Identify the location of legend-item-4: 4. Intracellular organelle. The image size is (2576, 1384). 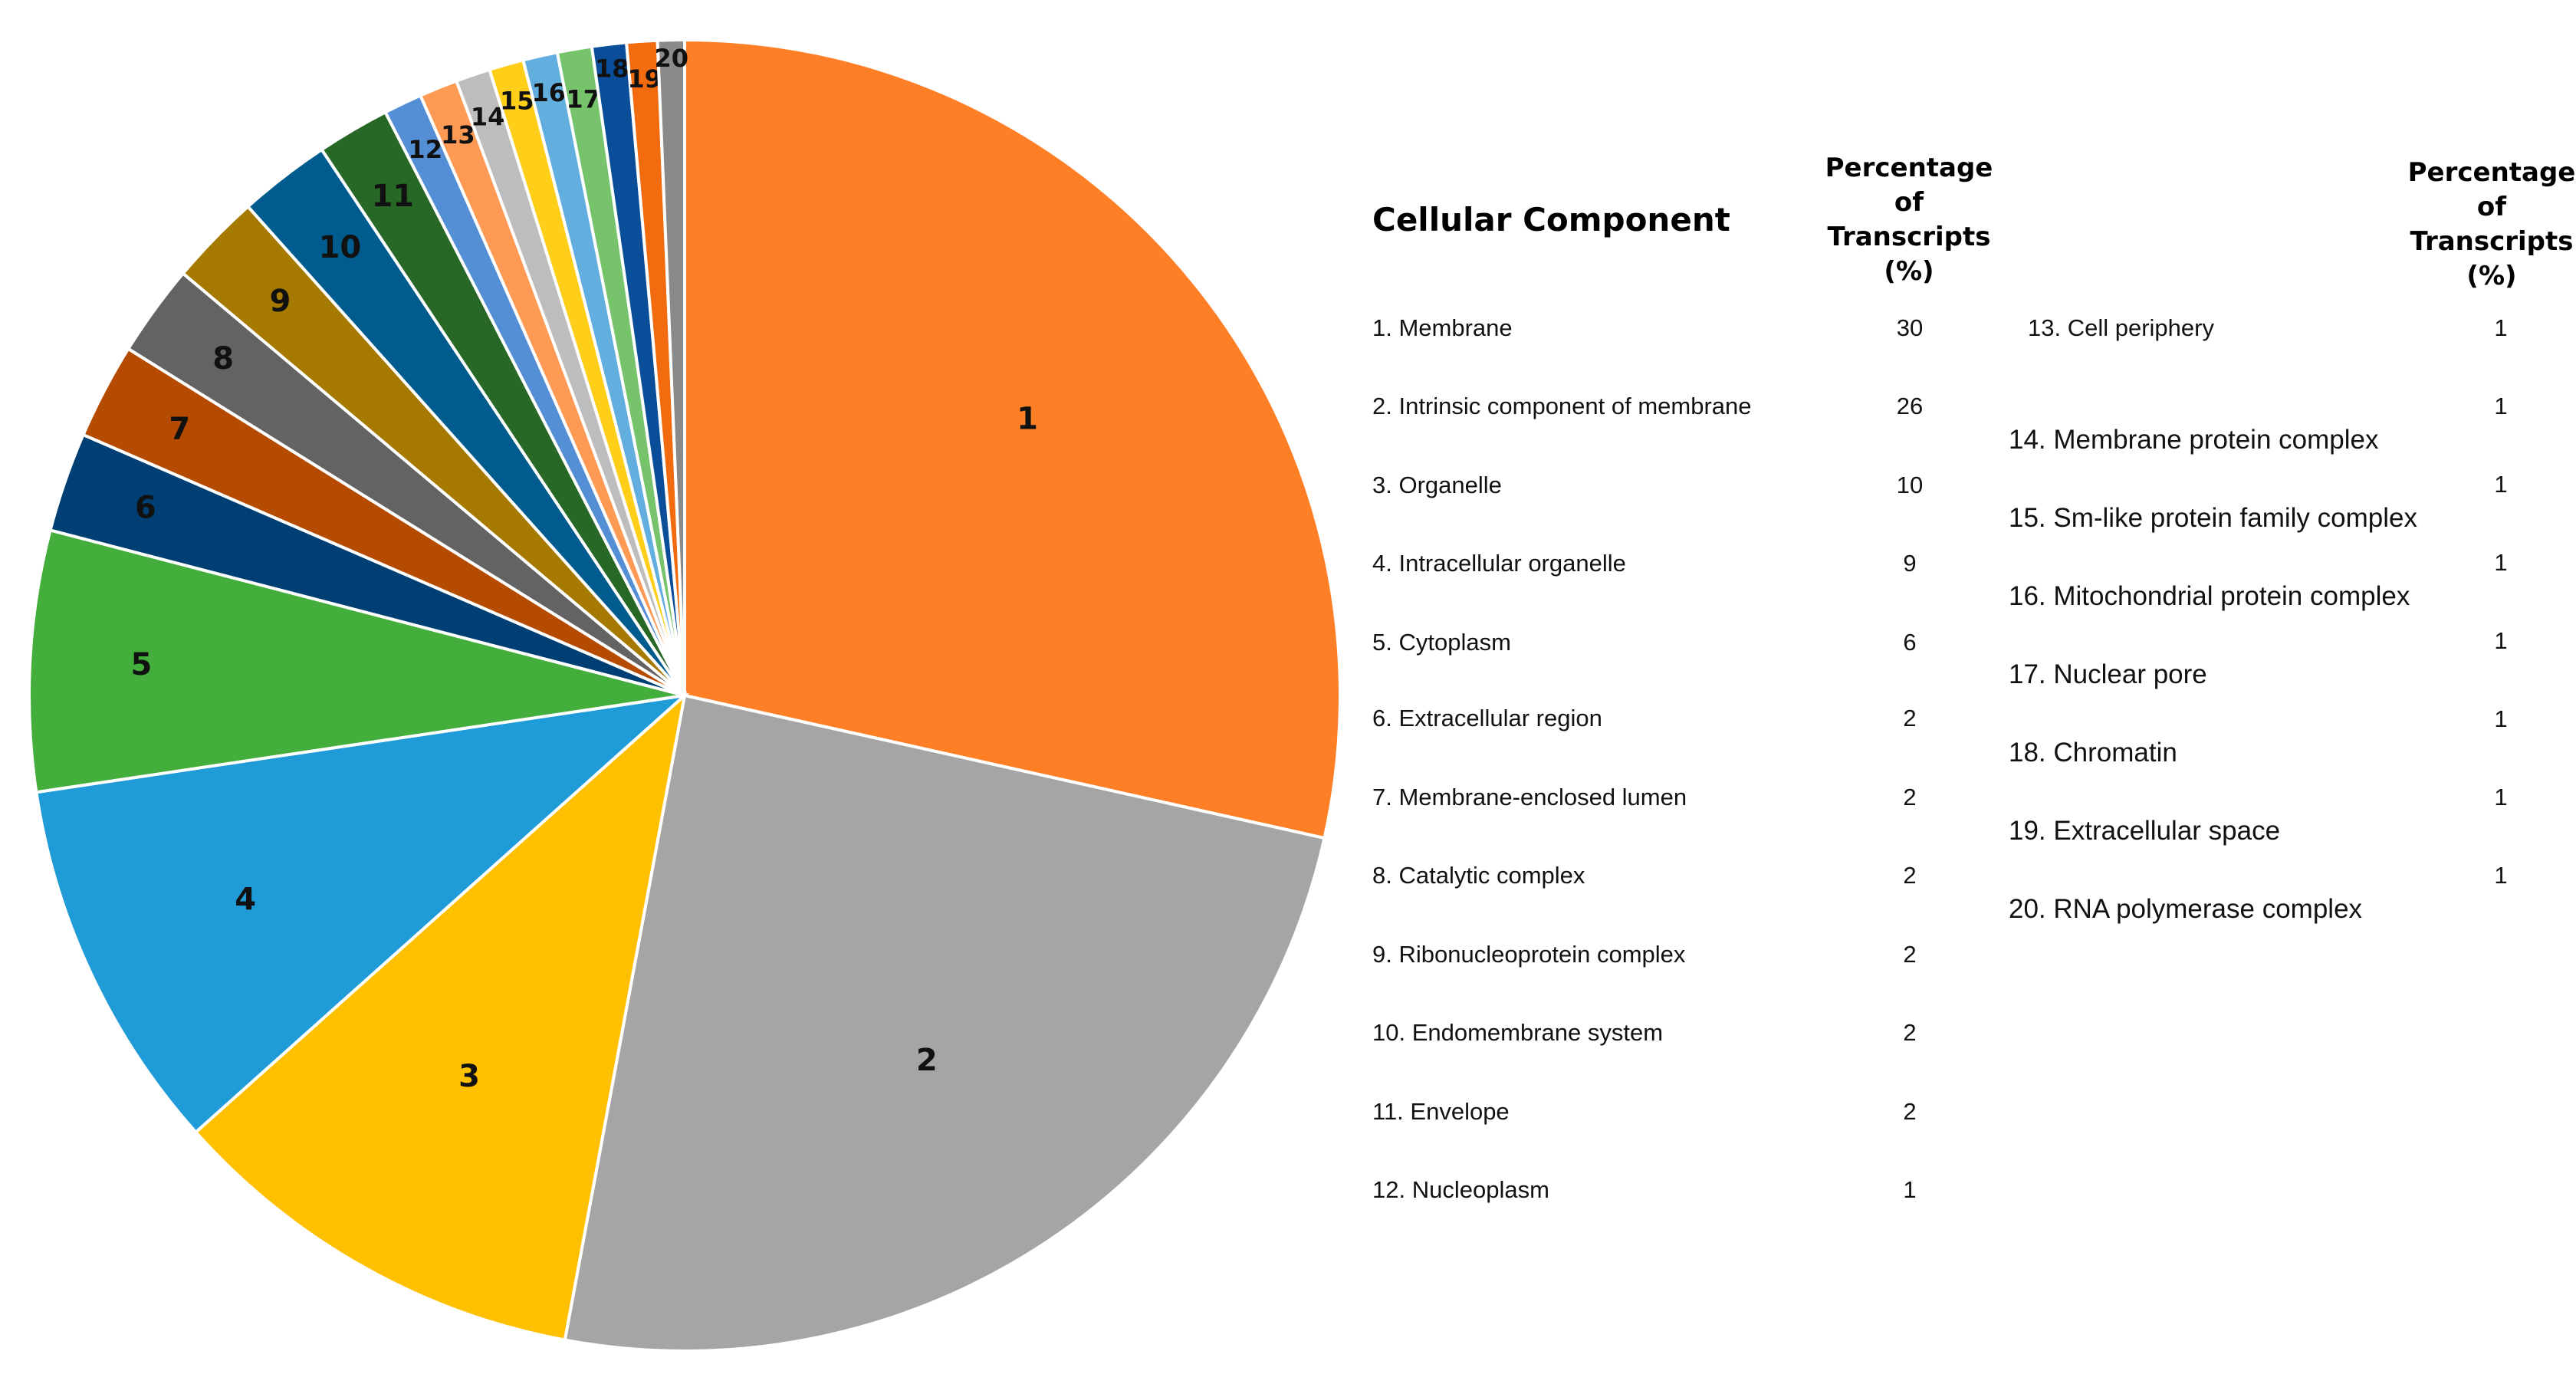
(1499, 563).